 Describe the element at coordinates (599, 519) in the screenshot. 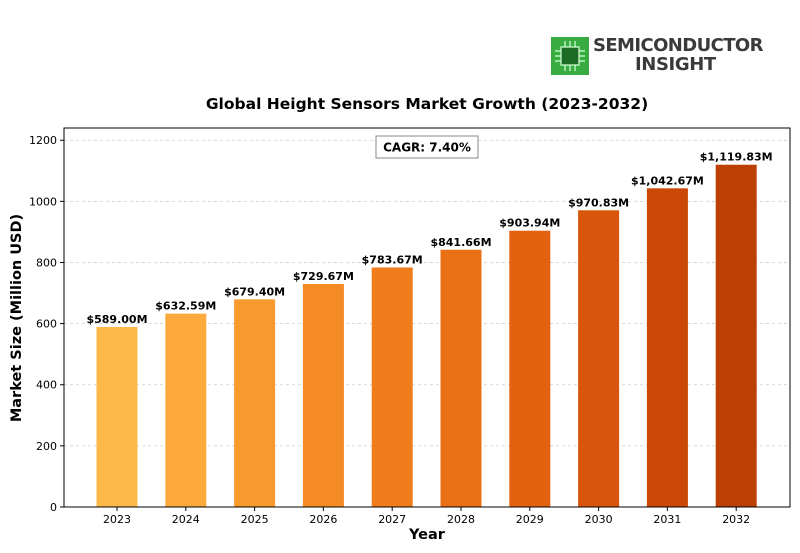

I see `x-tick-label: 2030` at that location.